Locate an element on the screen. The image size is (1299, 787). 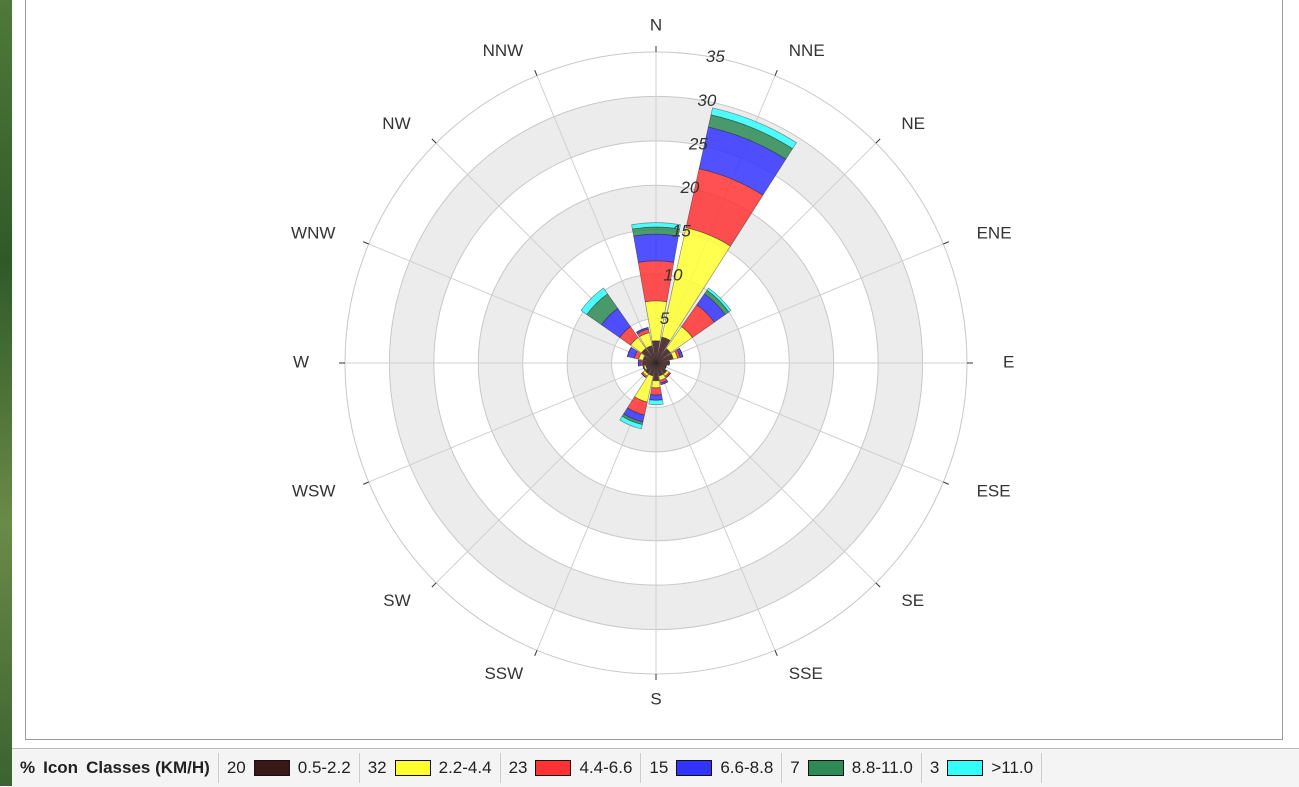
legend-percent: 23 is located at coordinates (518, 768).